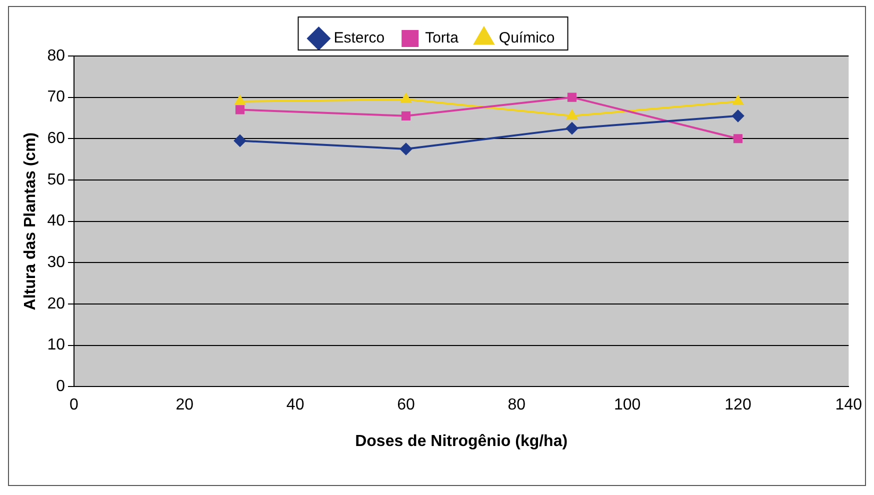 This screenshot has width=874, height=495. Describe the element at coordinates (56, 303) in the screenshot. I see `y-tick-label: 20` at that location.